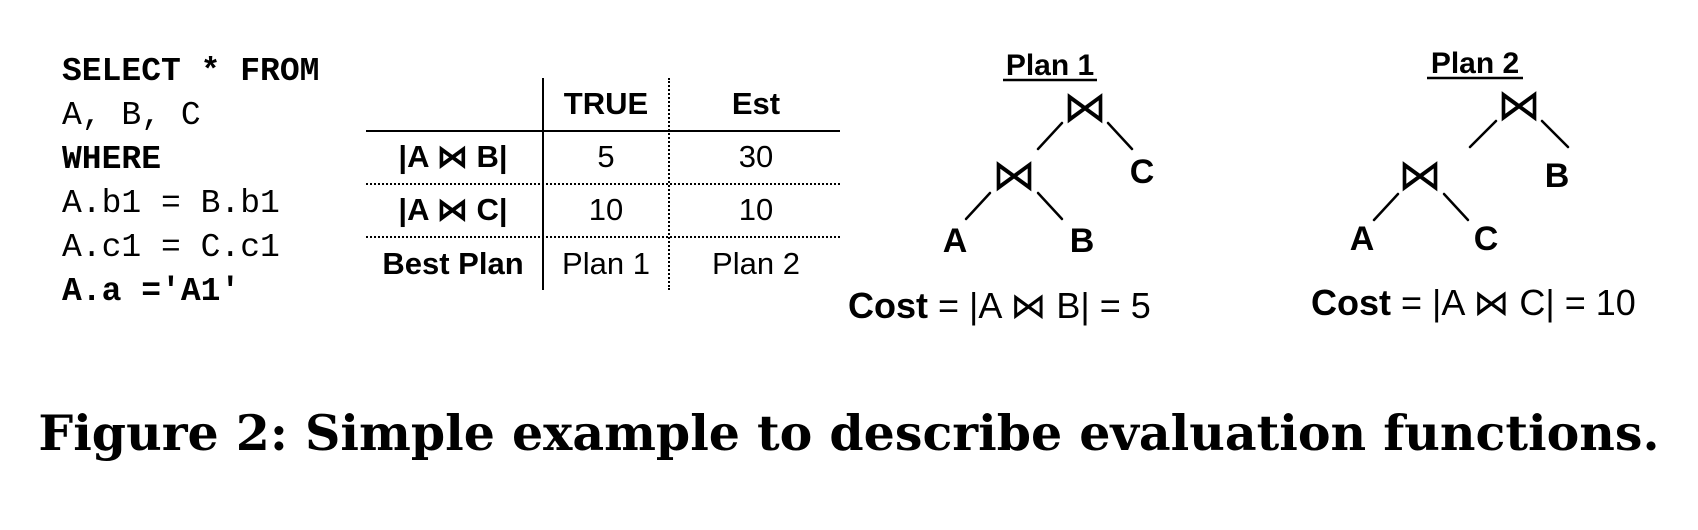 The height and width of the screenshot is (530, 1698). What do you see at coordinates (606, 156) in the screenshot?
I see `table-row-ab-true: 5` at bounding box center [606, 156].